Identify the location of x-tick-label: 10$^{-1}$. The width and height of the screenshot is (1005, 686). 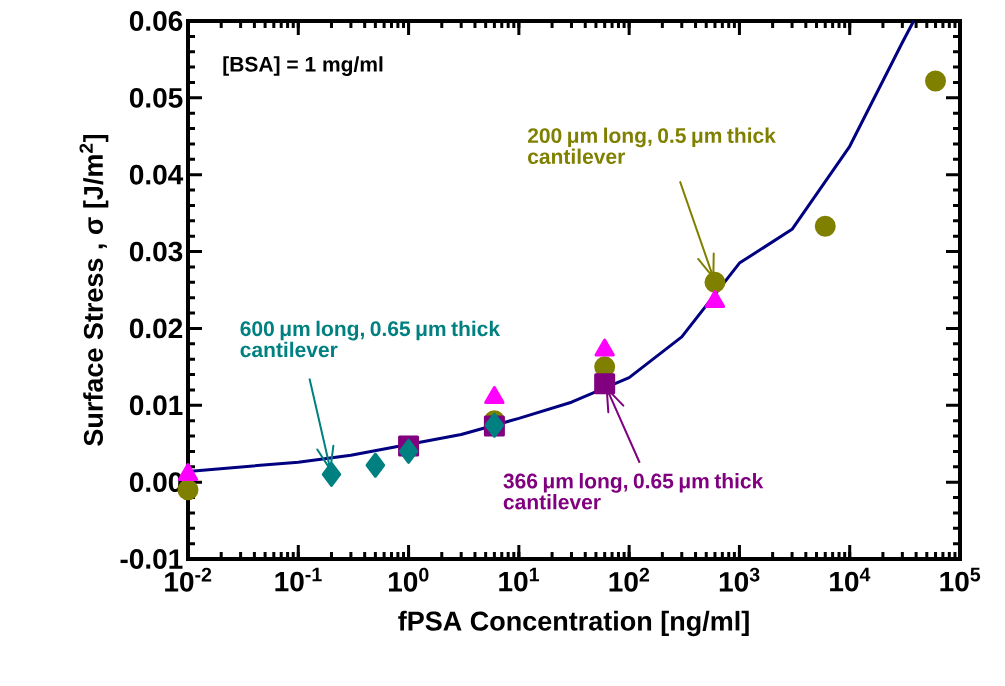
(298, 579).